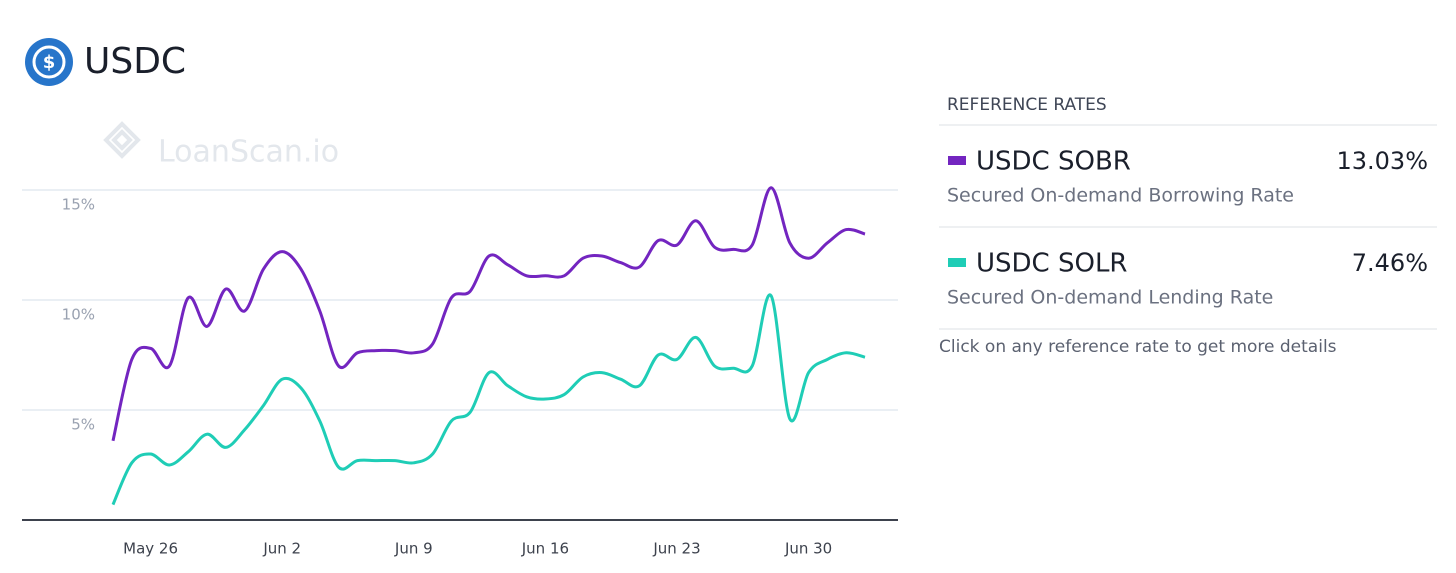 The width and height of the screenshot is (1456, 573). I want to click on x-tick-label: Jun 23, so click(676, 549).